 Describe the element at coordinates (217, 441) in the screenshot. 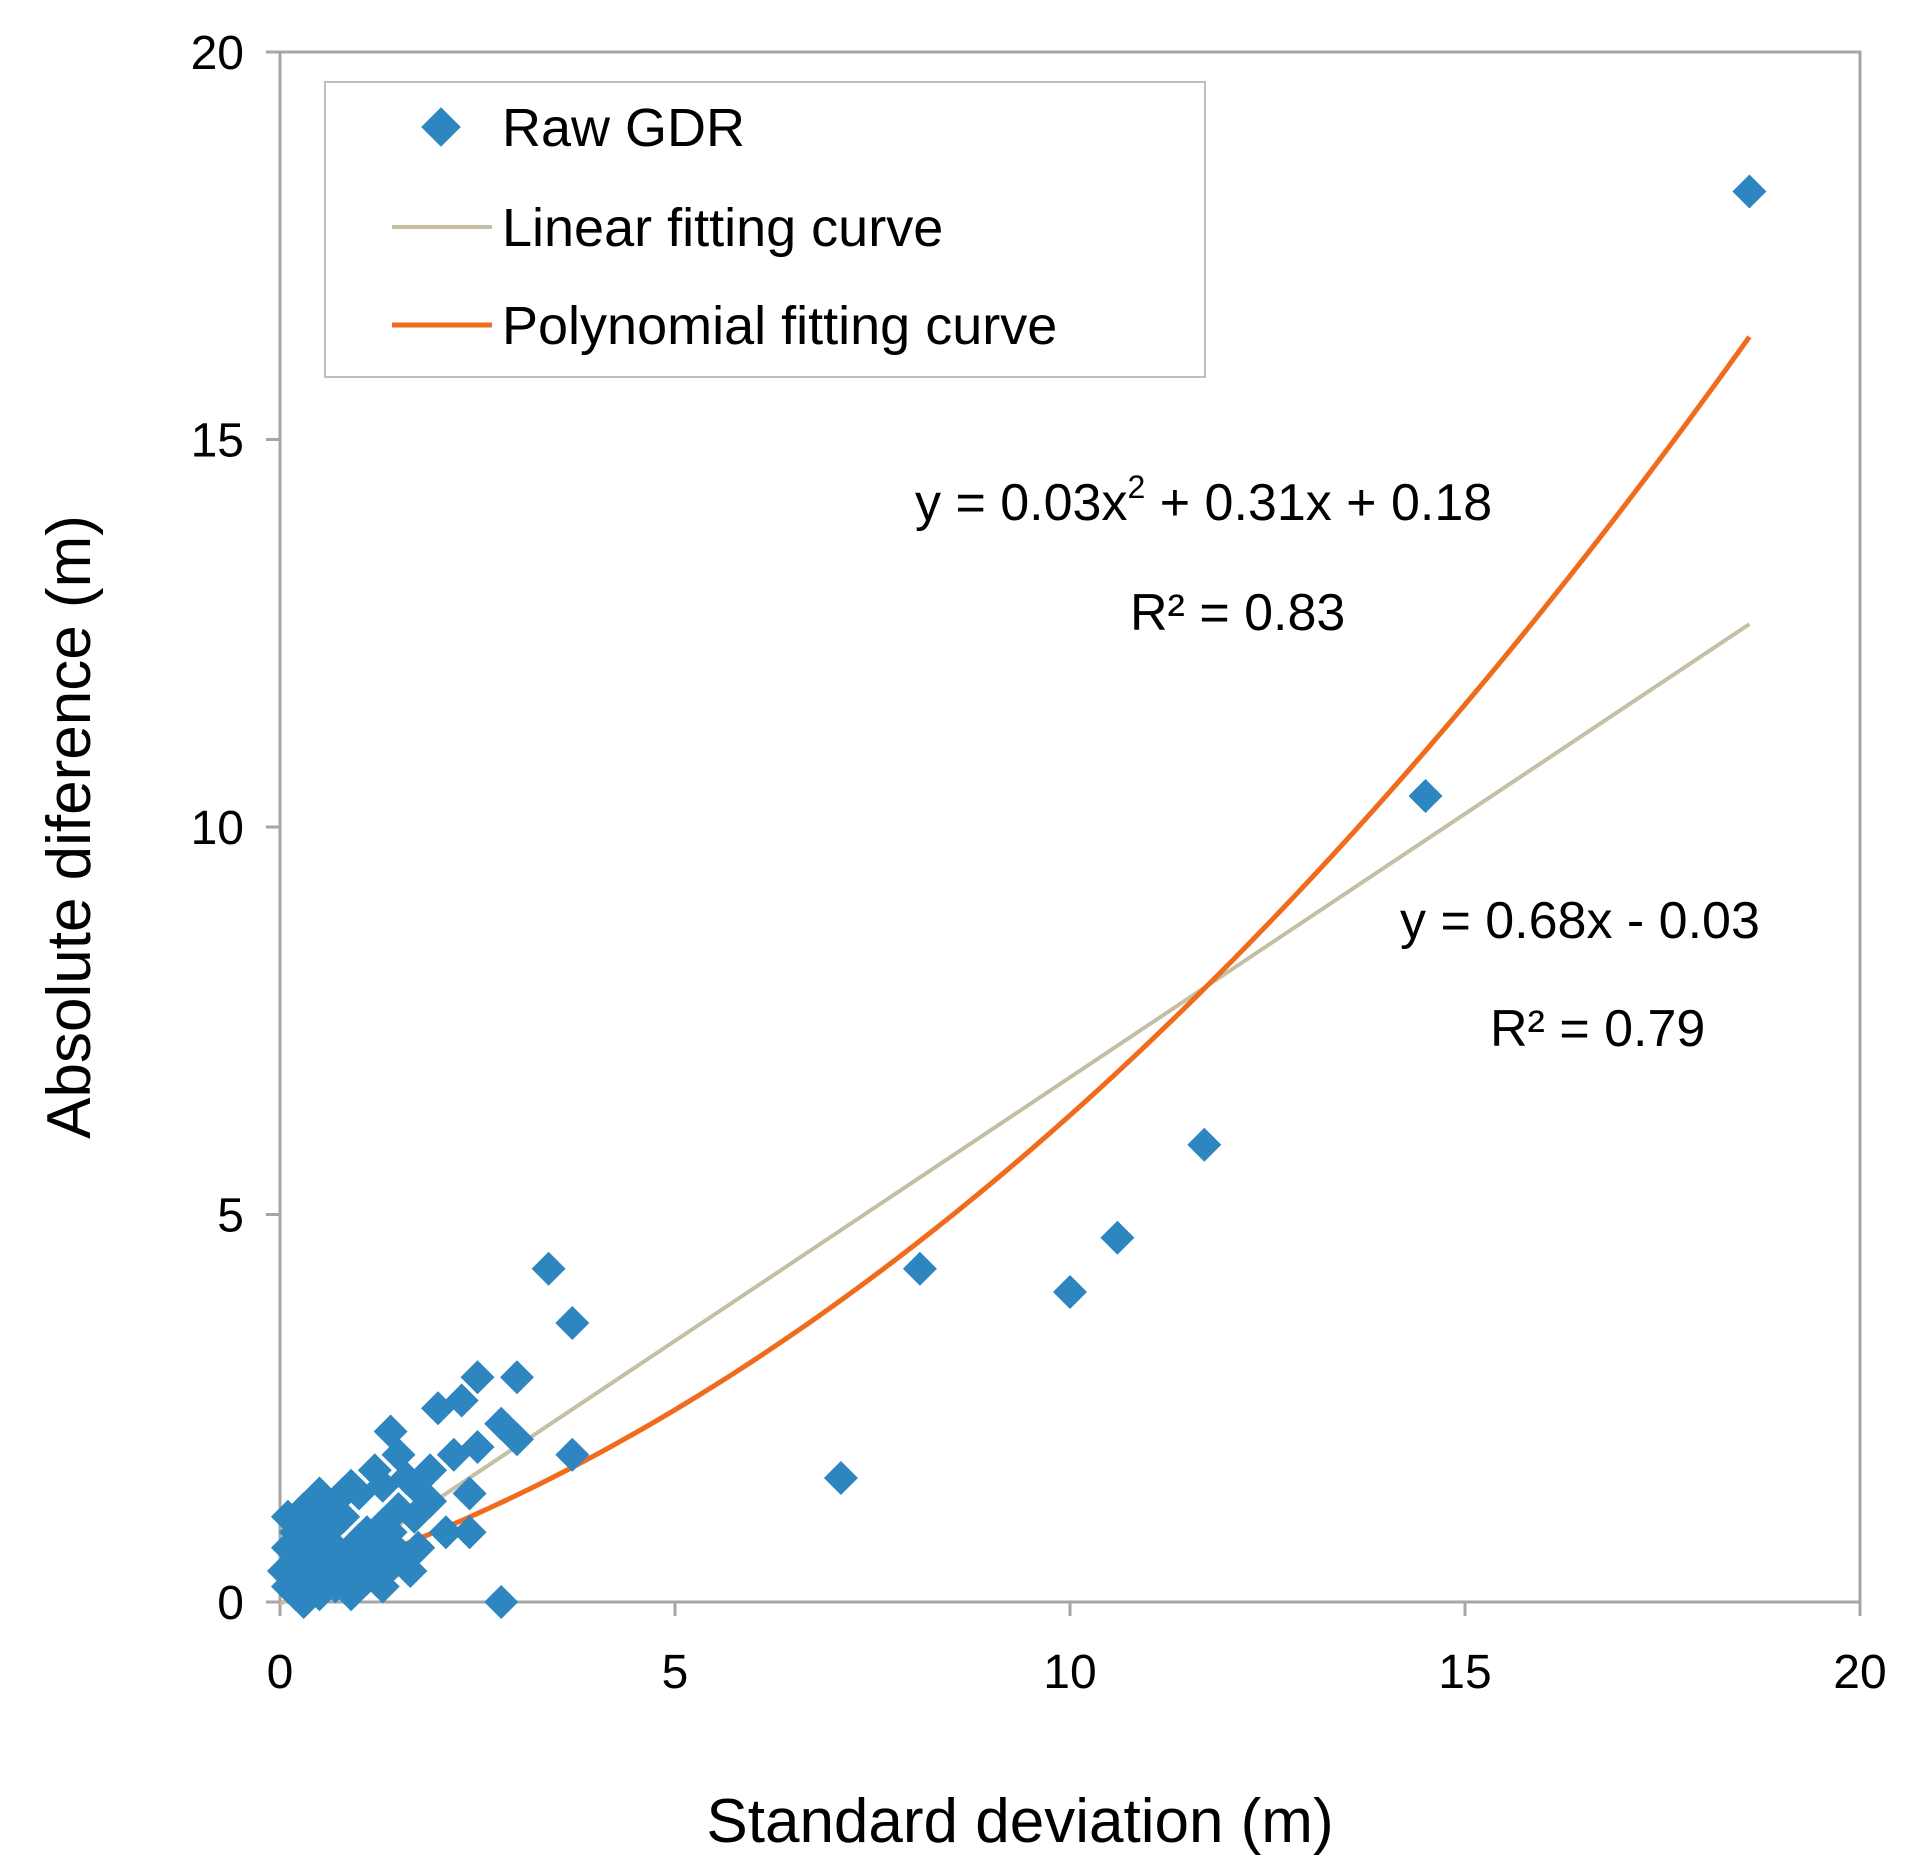

I see `y-tick-label: 15` at that location.